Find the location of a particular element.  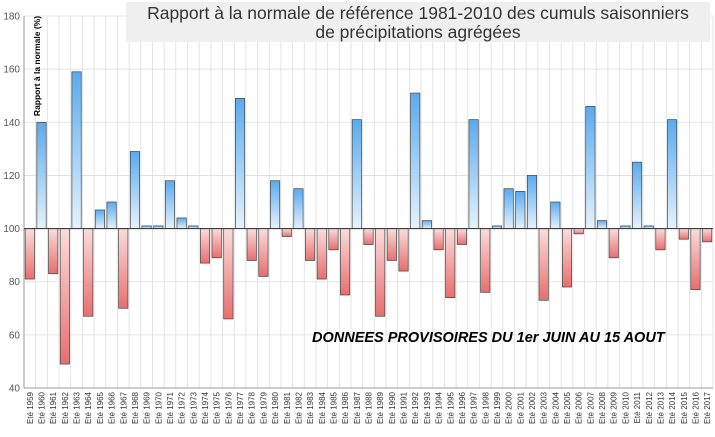

x-tick-label: Eté 1983 is located at coordinates (310, 407).